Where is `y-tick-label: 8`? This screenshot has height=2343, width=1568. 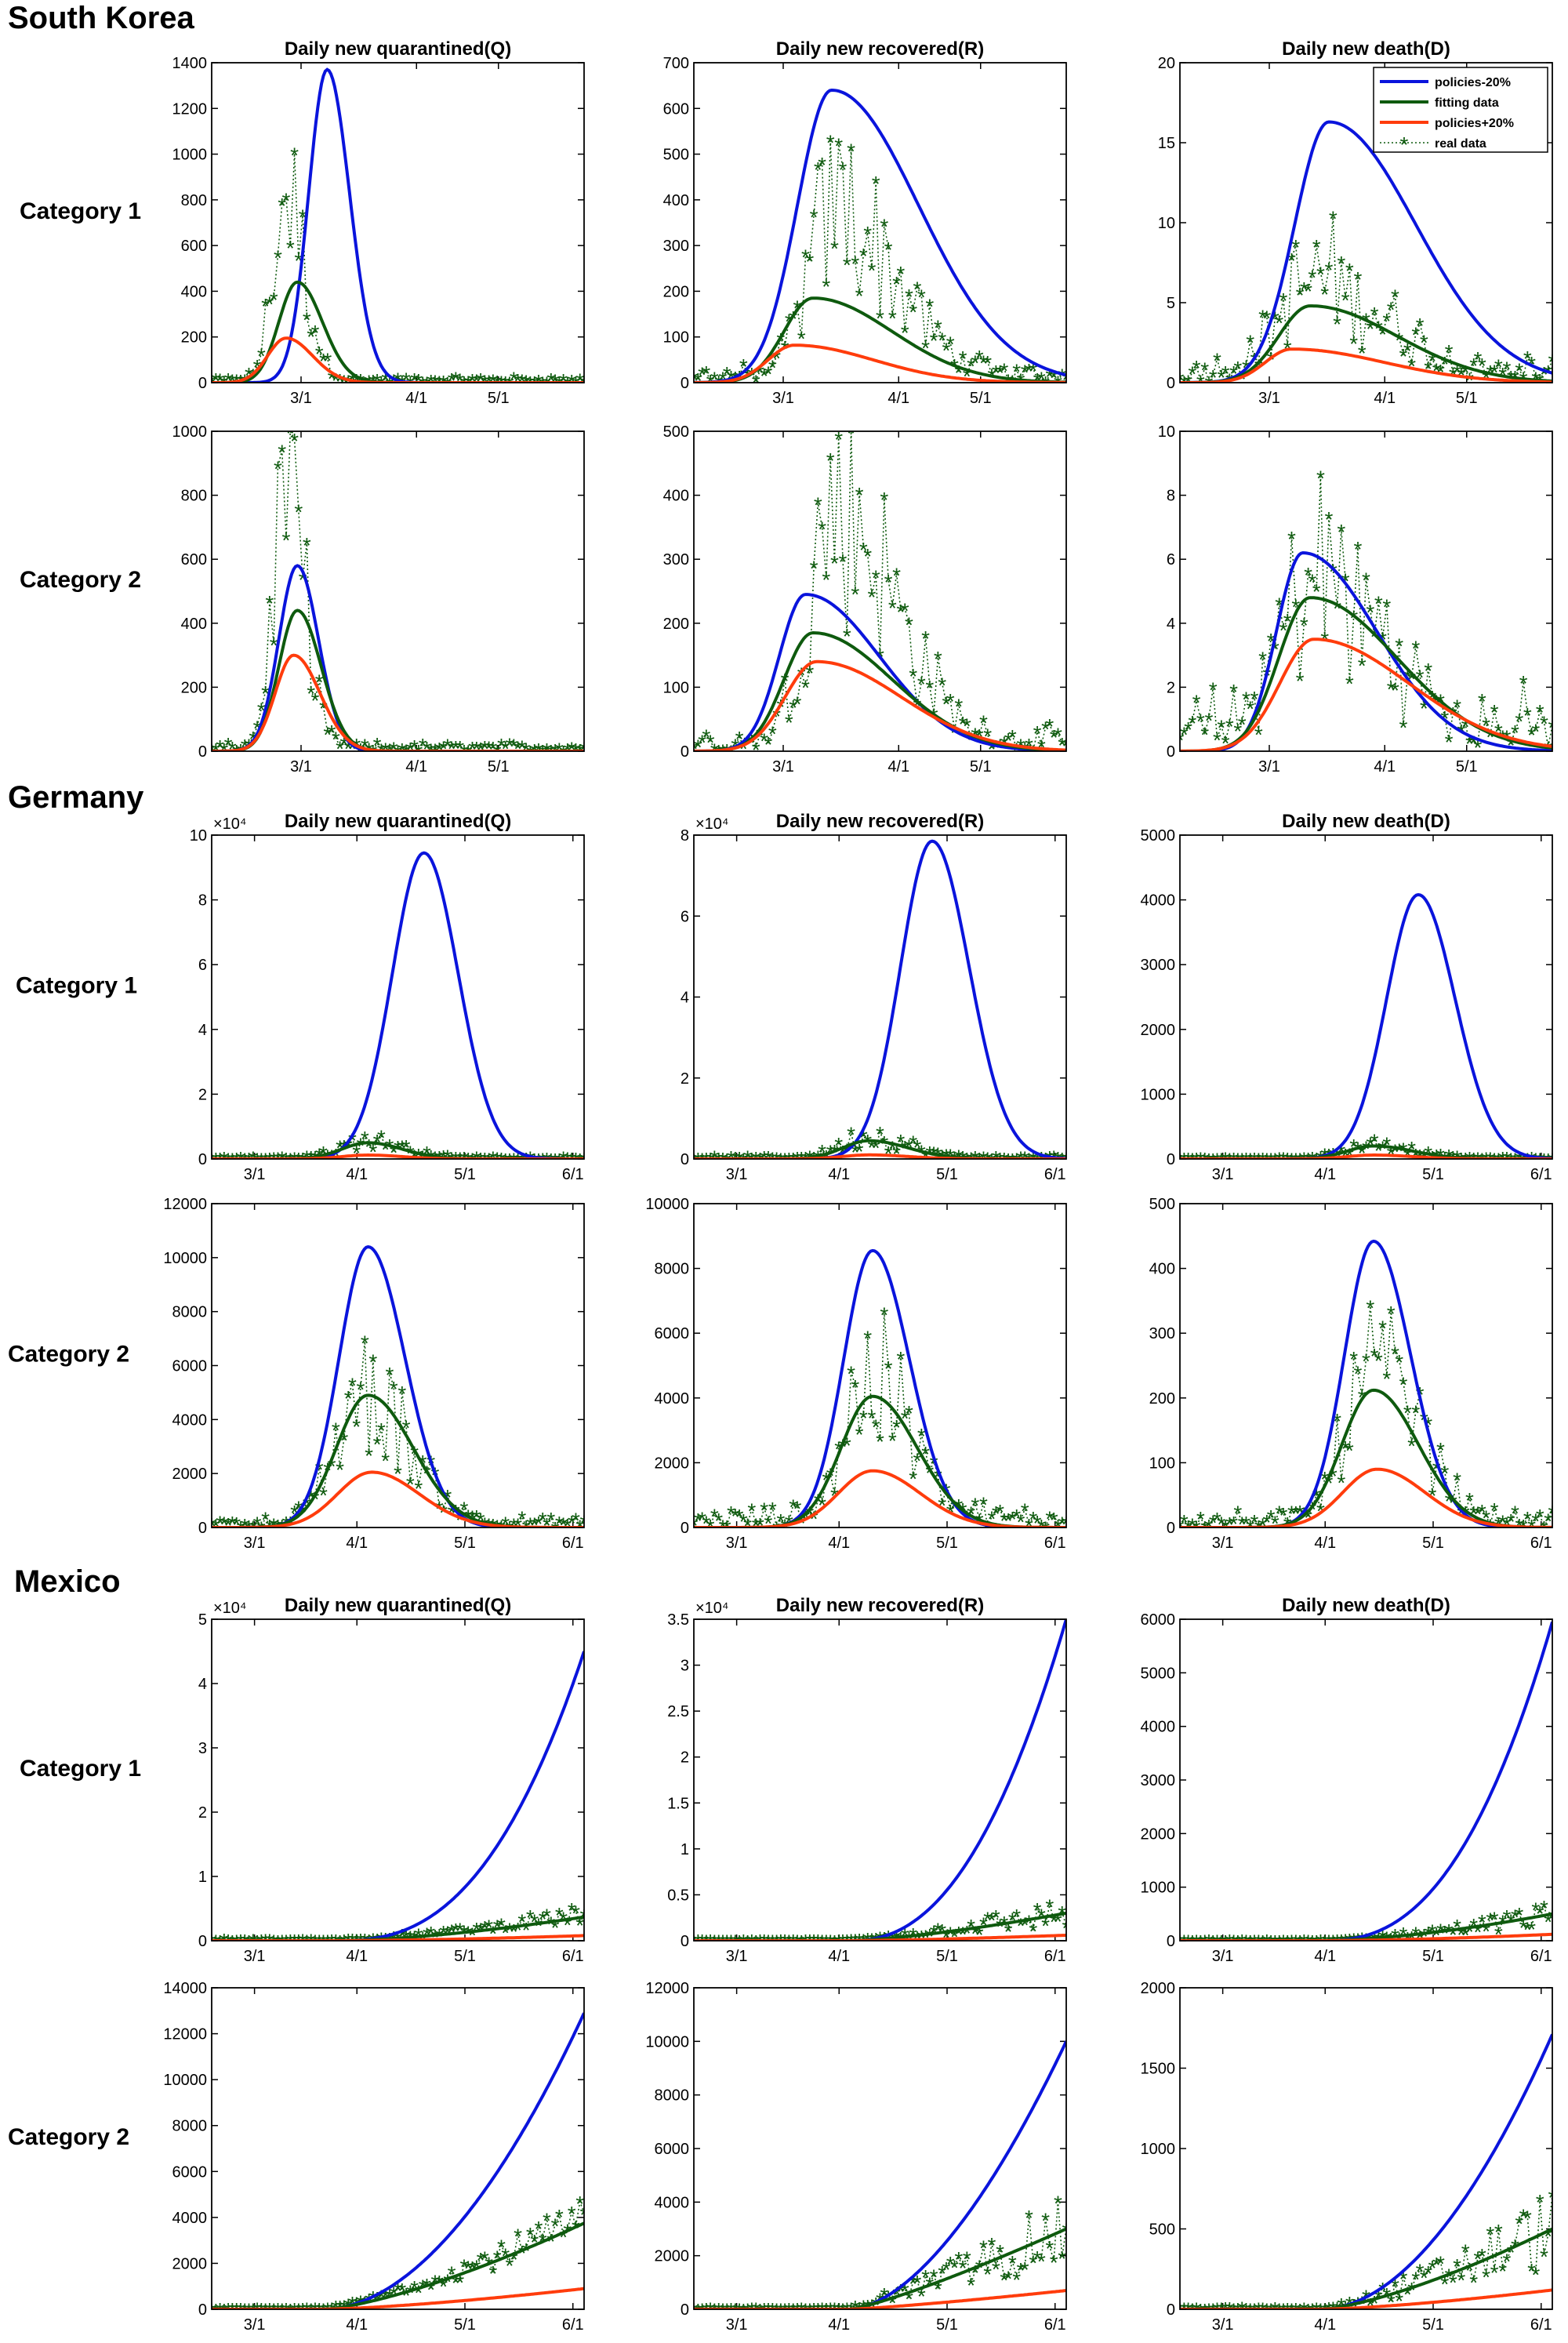
y-tick-label: 8 is located at coordinates (1171, 496).